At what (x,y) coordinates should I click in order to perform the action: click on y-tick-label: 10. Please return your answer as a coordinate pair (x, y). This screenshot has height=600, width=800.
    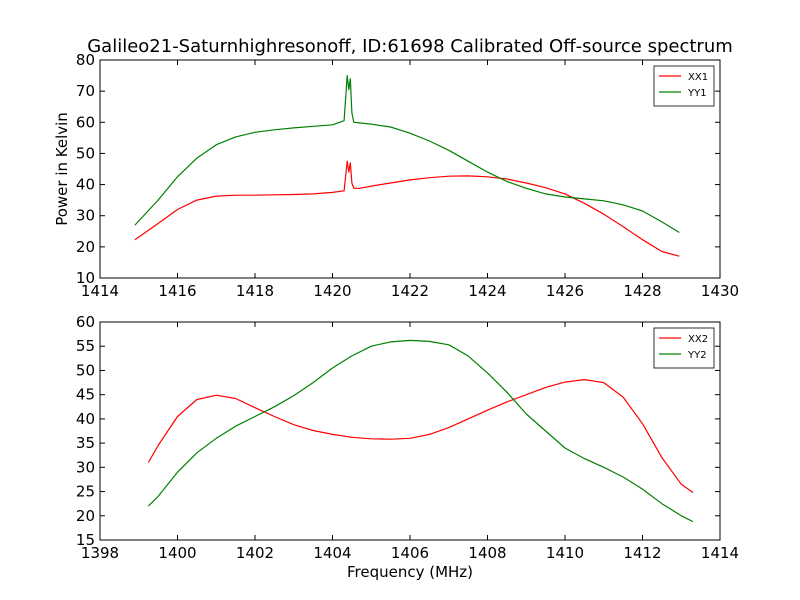
    Looking at the image, I should click on (85, 278).